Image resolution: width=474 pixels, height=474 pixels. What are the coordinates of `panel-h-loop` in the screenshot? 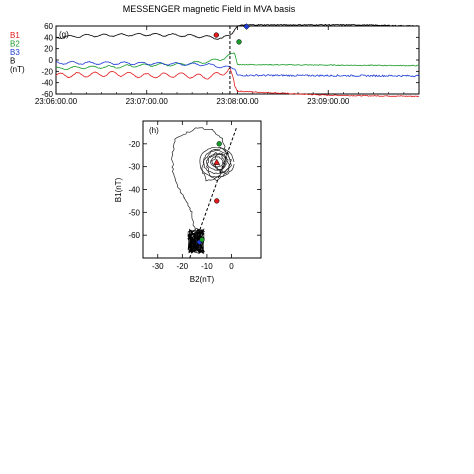 It's located at (217, 162).